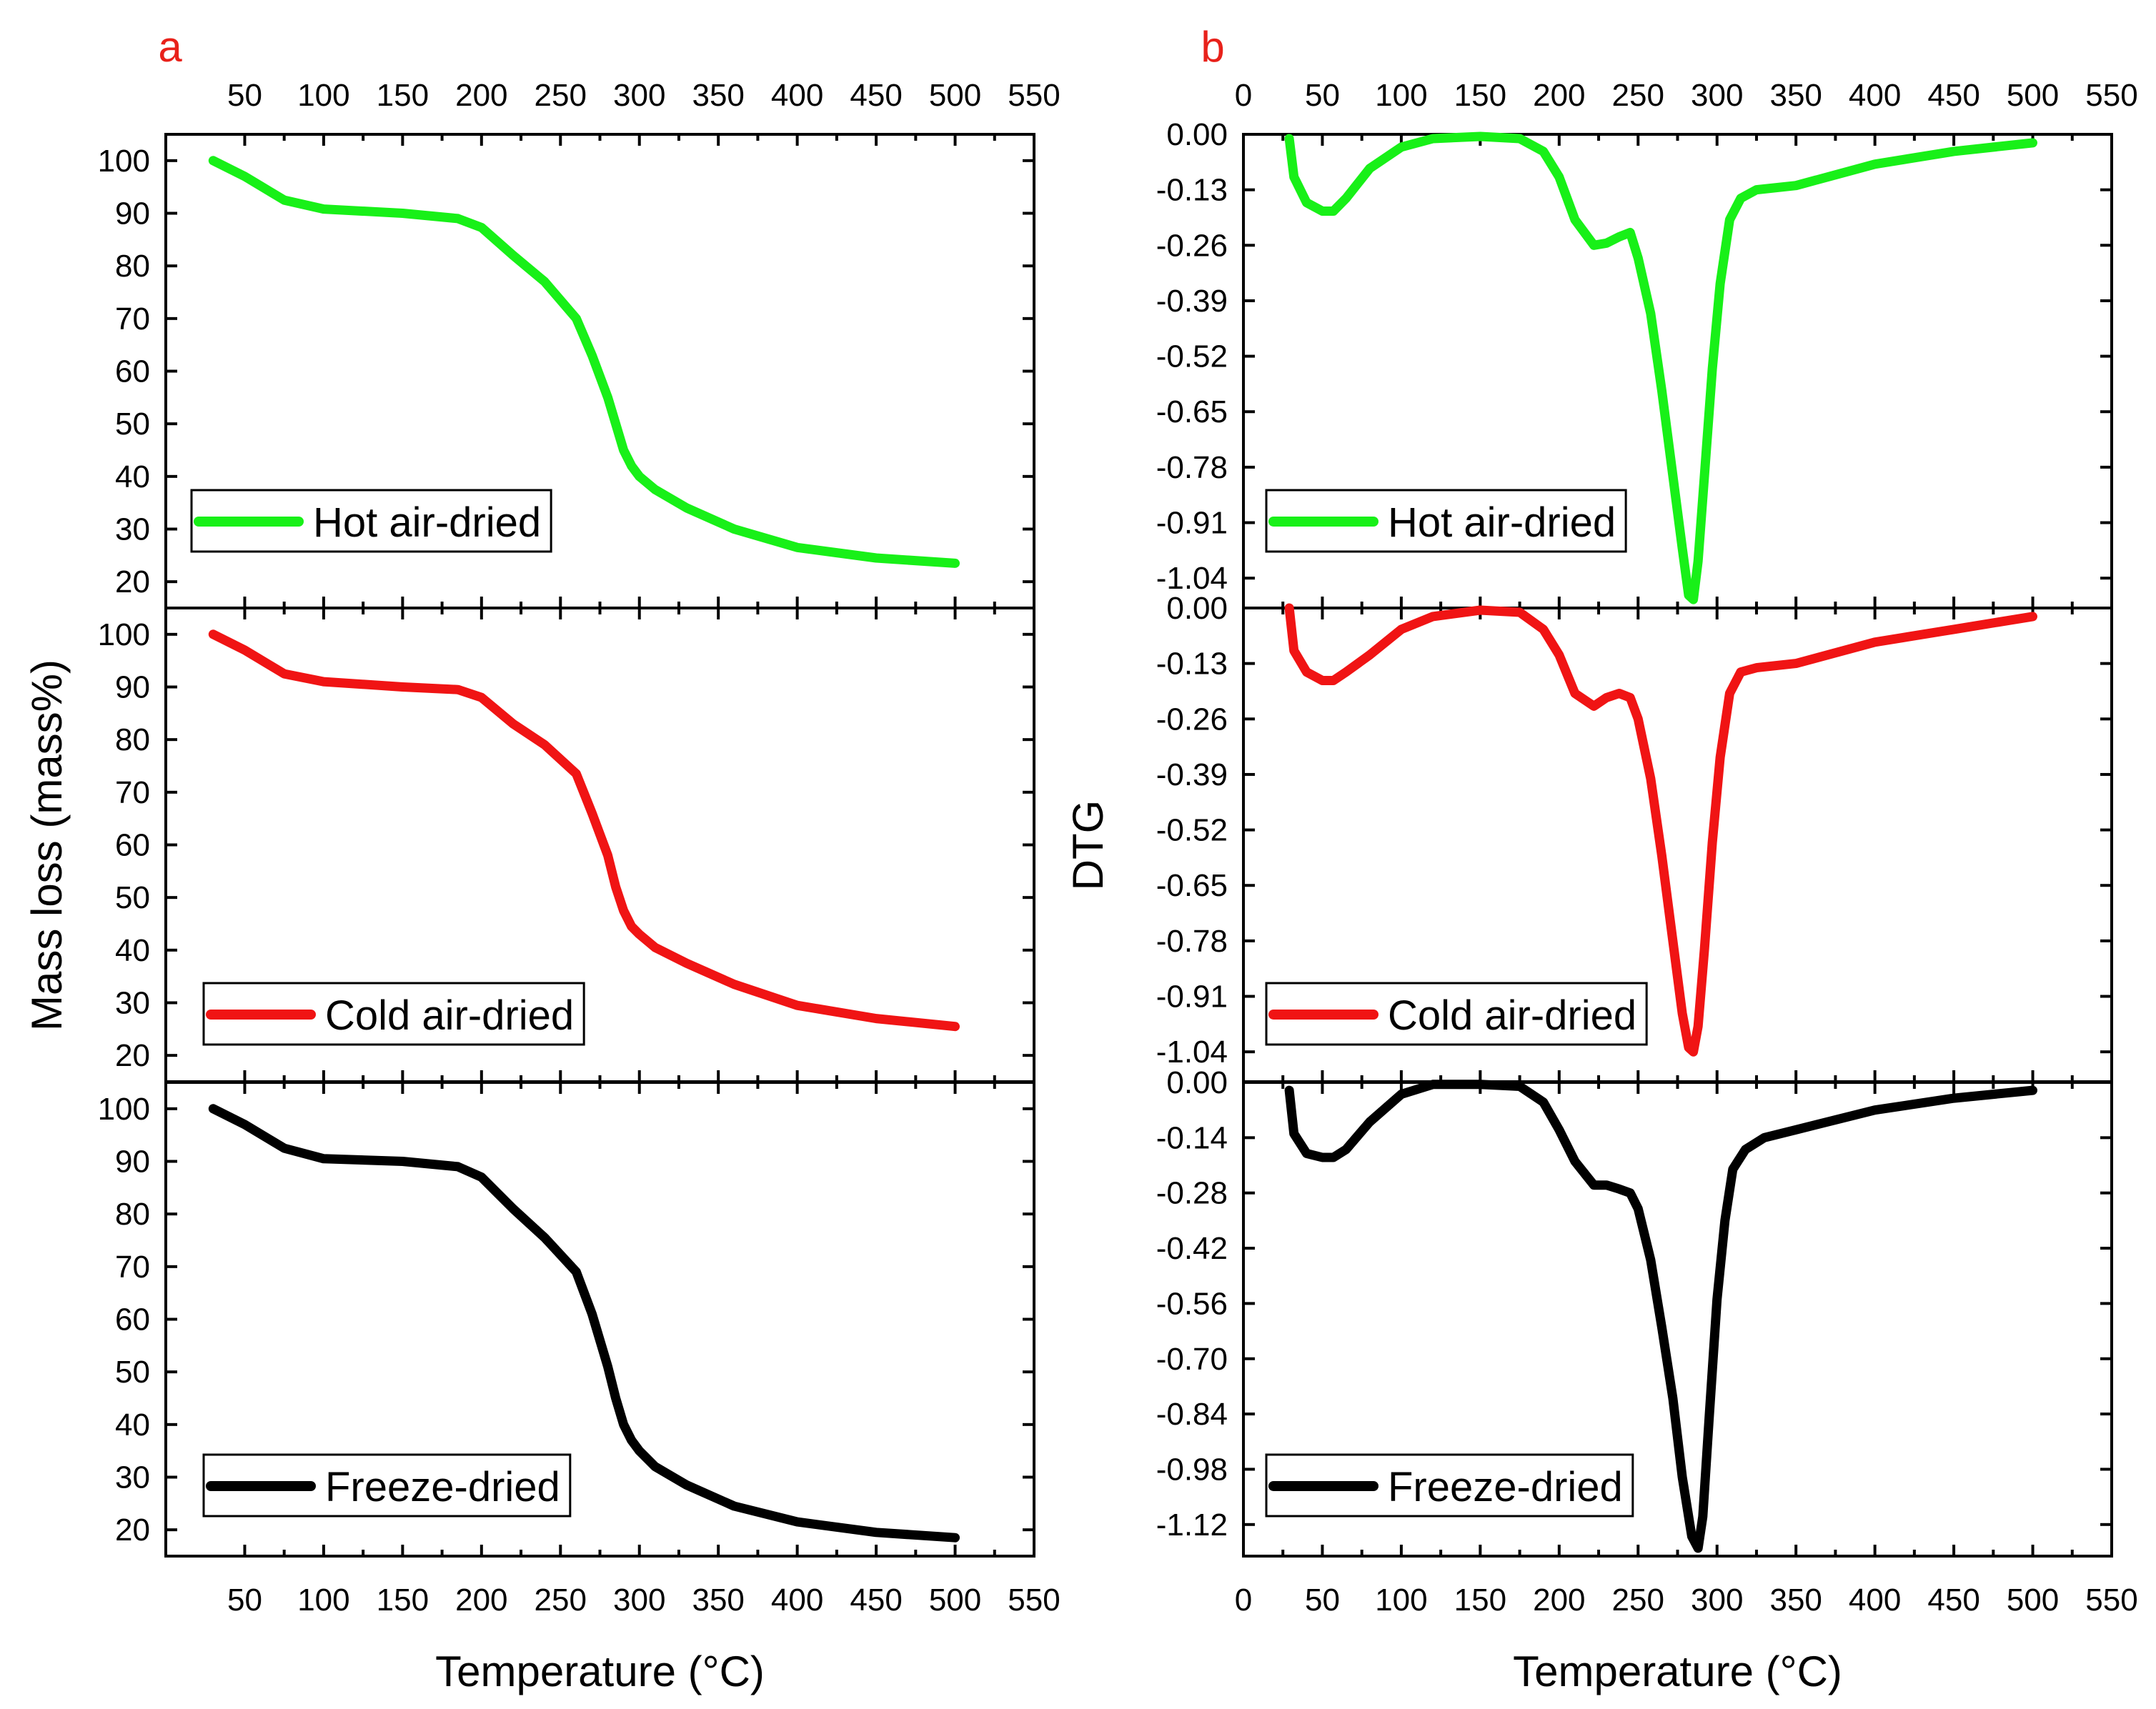 The height and width of the screenshot is (1709, 2156). I want to click on y-tick-label: -0.26, so click(1192, 719).